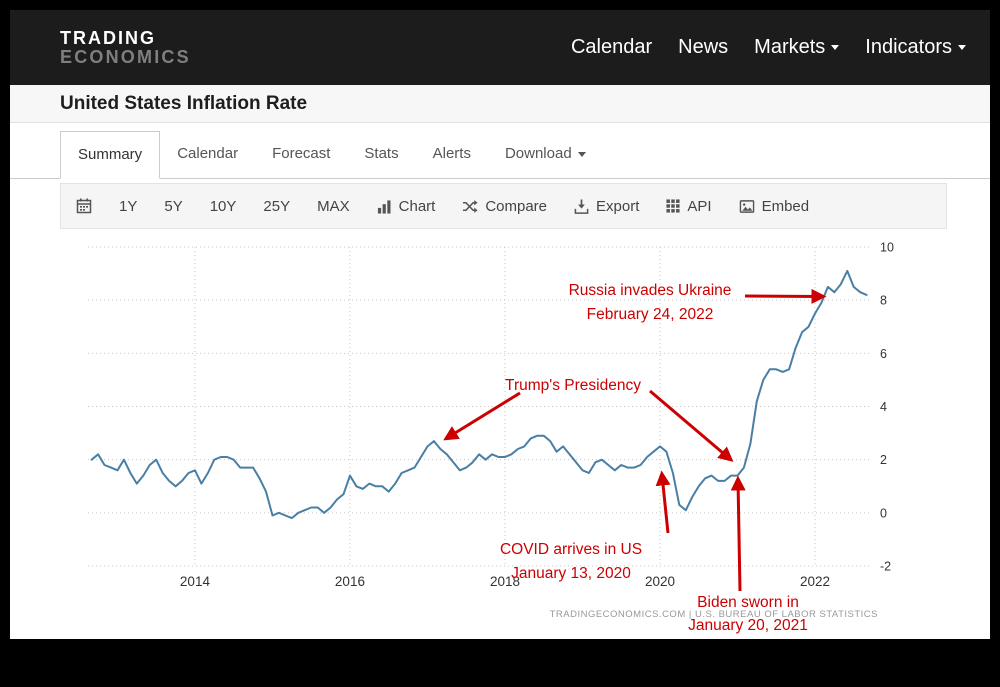 The width and height of the screenshot is (1000, 687). What do you see at coordinates (108, 37) in the screenshot?
I see `logo-line-trading: TRADING` at bounding box center [108, 37].